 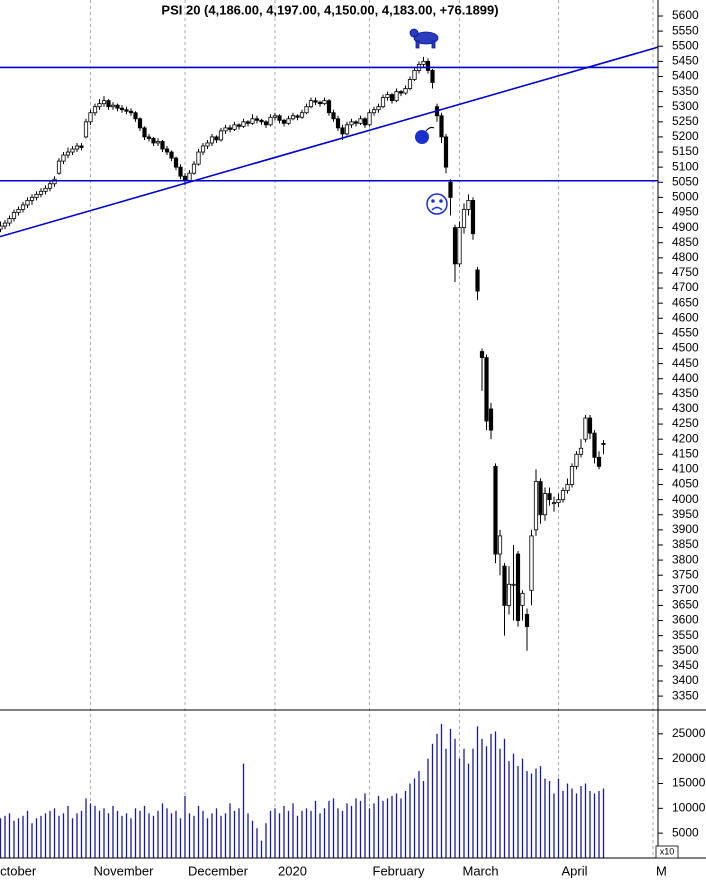 I want to click on y-tick-label: 4200, so click(x=685, y=438).